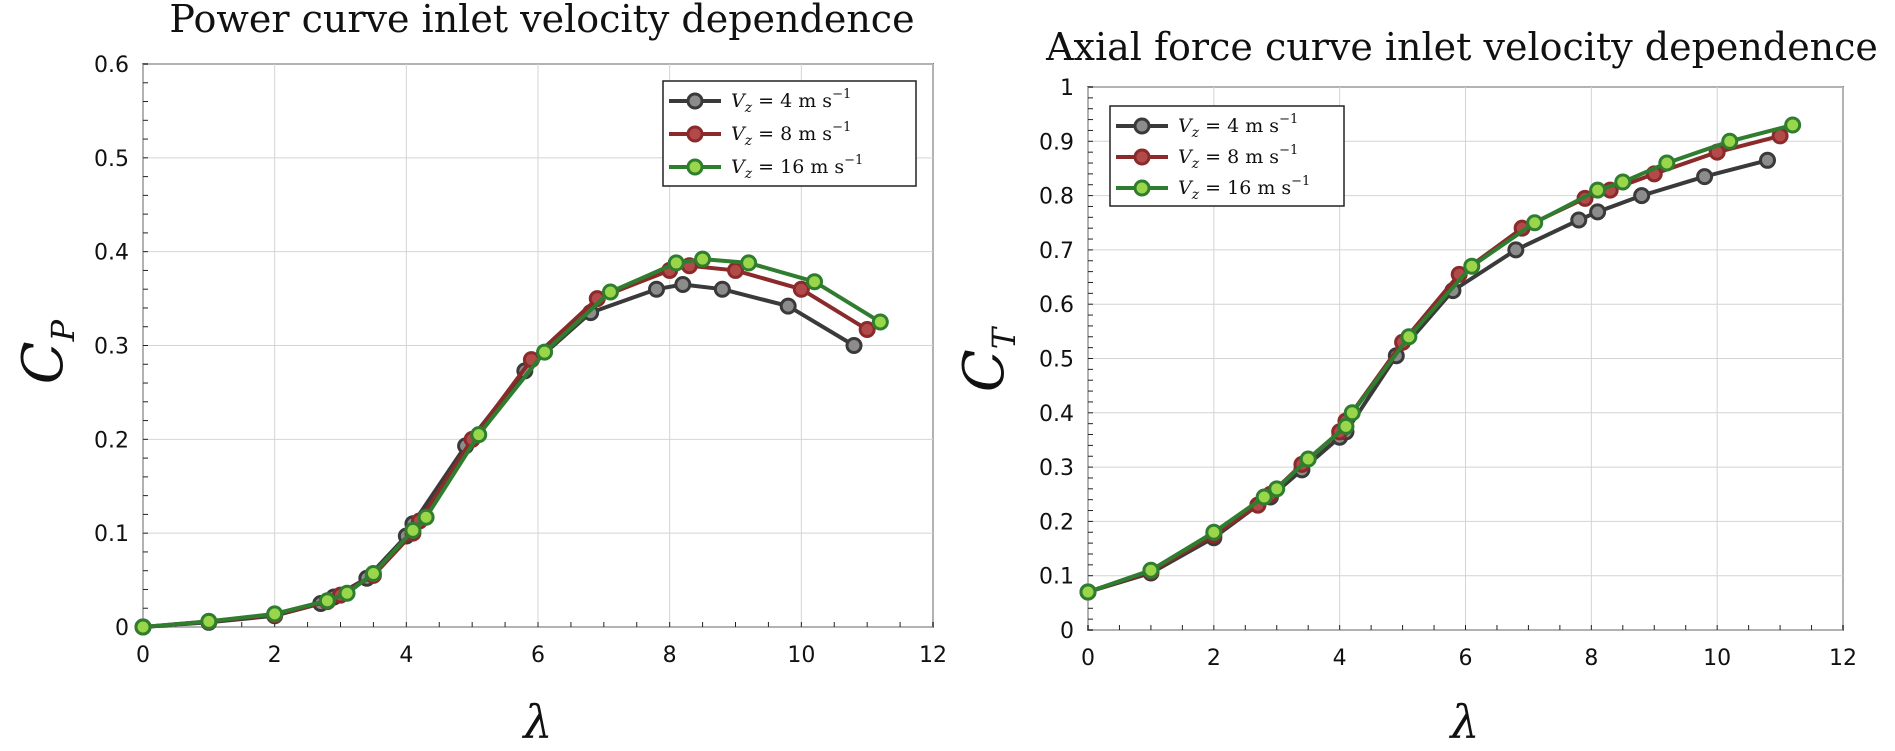  What do you see at coordinates (122, 628) in the screenshot?
I see `y-tick-label: 0` at bounding box center [122, 628].